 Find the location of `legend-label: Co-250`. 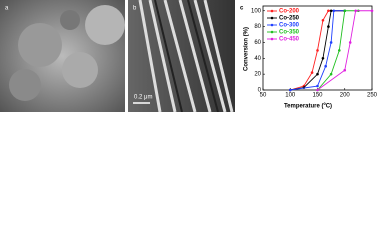

legend-label: Co-250 is located at coordinates (289, 19).